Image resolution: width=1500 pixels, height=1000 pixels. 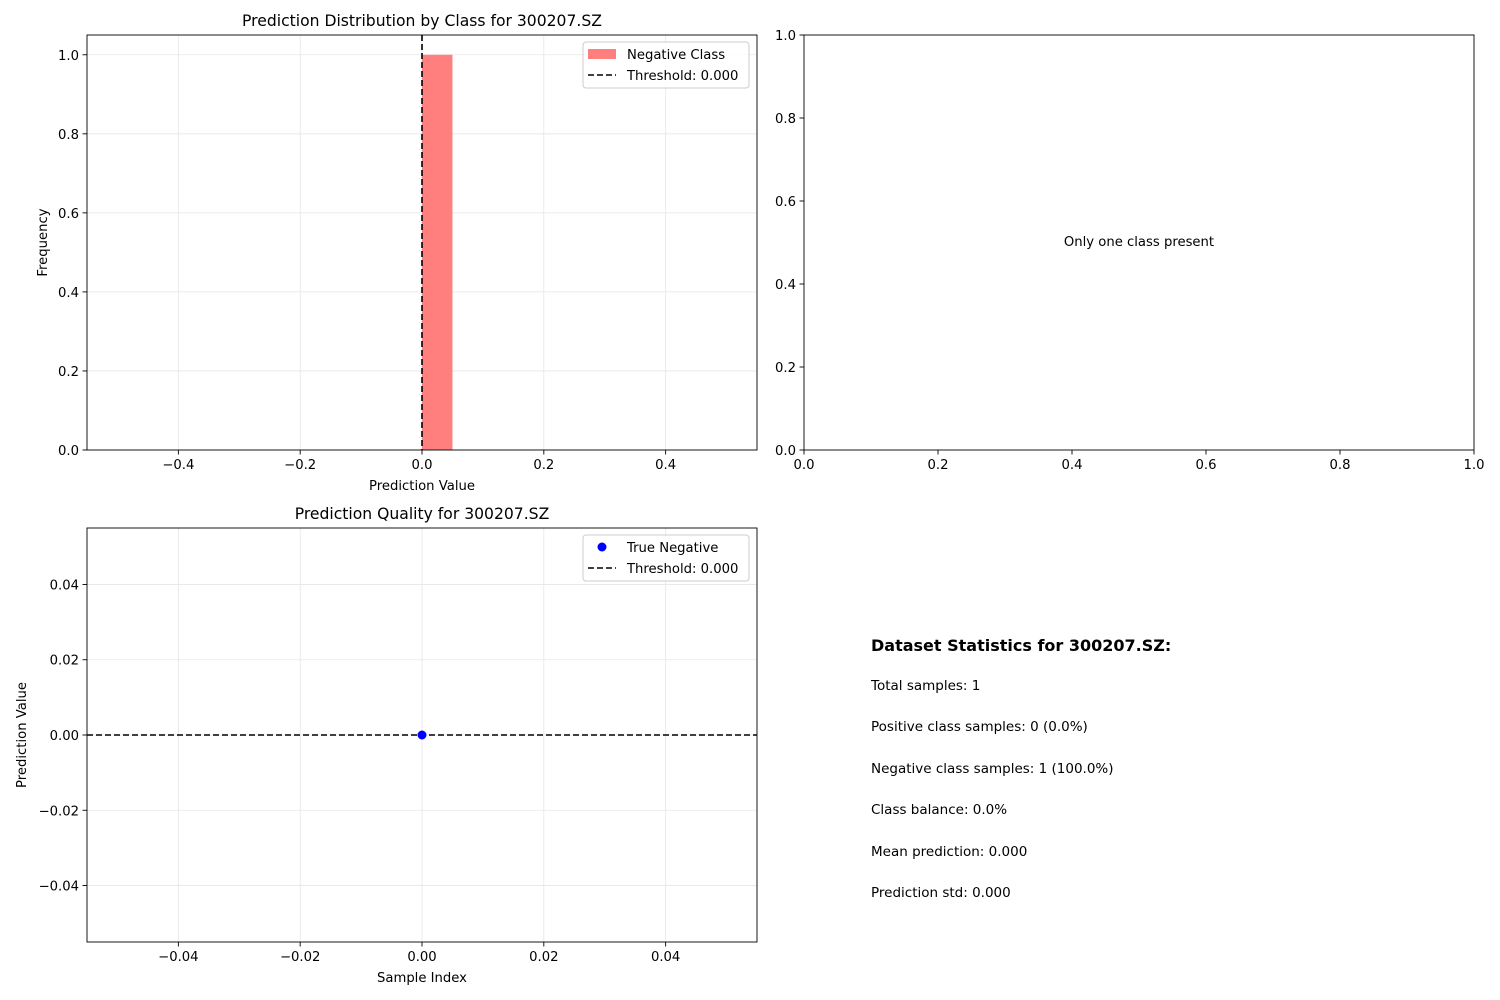 What do you see at coordinates (682, 569) in the screenshot?
I see `quality-legend-label-1: Threshold: 0.000` at bounding box center [682, 569].